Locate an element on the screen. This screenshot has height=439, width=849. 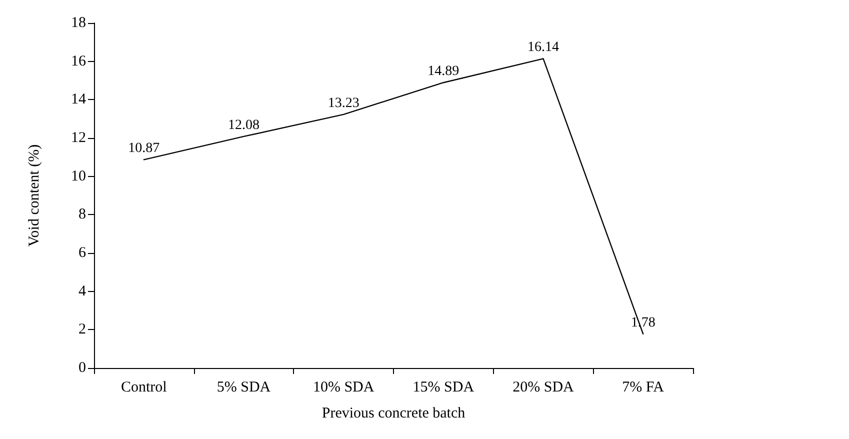
y-tick-label: 14 is located at coordinates (78, 100).